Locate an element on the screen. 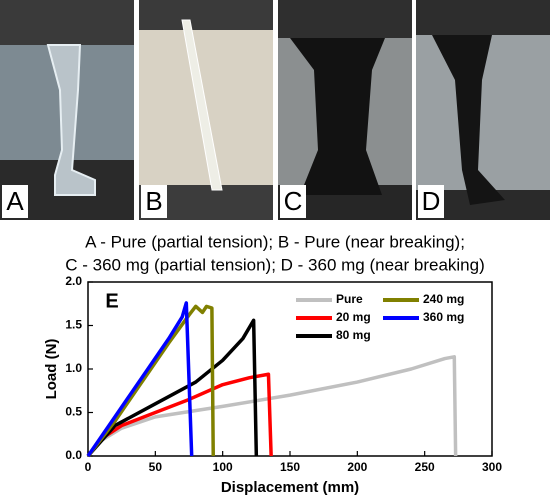 Image resolution: width=550 pixels, height=500 pixels. legend-label: 80 mg is located at coordinates (353, 335).